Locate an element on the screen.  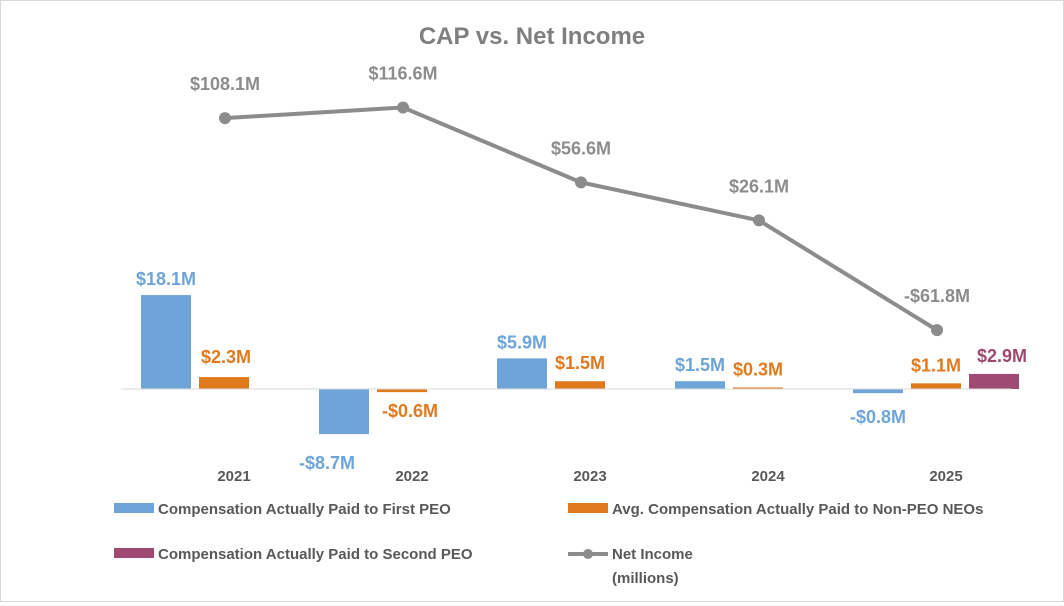
bar-avg-compensation-actually-paid-to-non-peo-neos-2022 is located at coordinates (402, 391).